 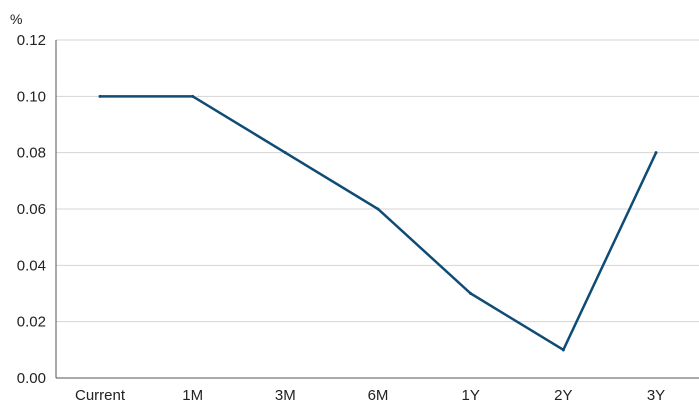 What do you see at coordinates (16, 19) in the screenshot?
I see `y-axis-unit-label: %` at bounding box center [16, 19].